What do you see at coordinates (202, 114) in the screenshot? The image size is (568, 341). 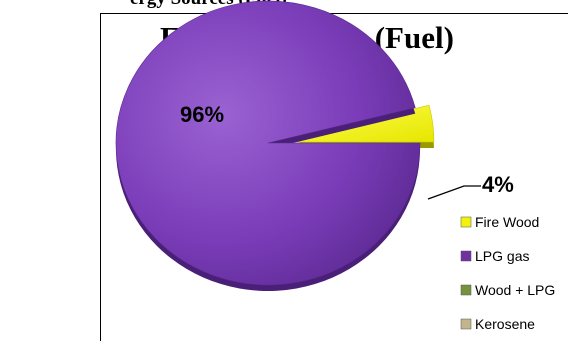 I see `data-label-lpg-gas: 96%` at bounding box center [202, 114].